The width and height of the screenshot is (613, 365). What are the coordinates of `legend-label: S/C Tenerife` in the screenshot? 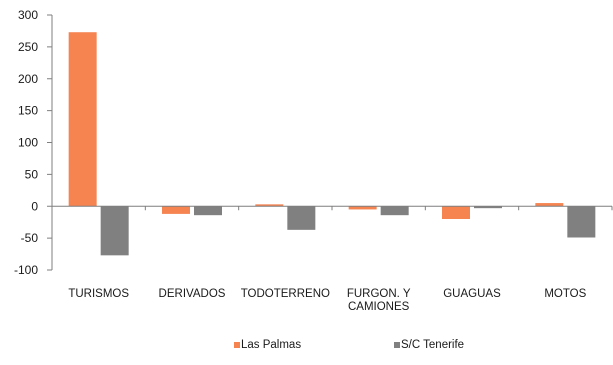 It's located at (432, 345).